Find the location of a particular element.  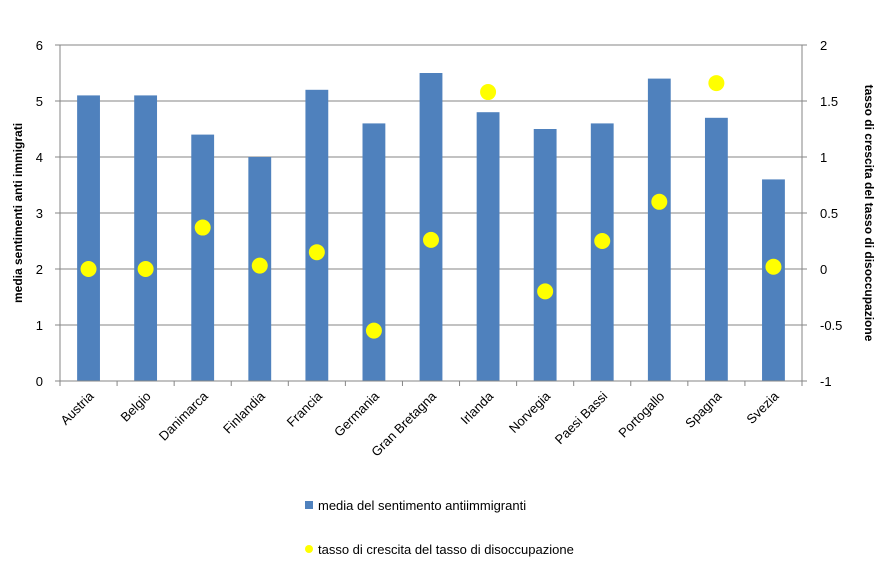

category-label: Svezia is located at coordinates (762, 407).